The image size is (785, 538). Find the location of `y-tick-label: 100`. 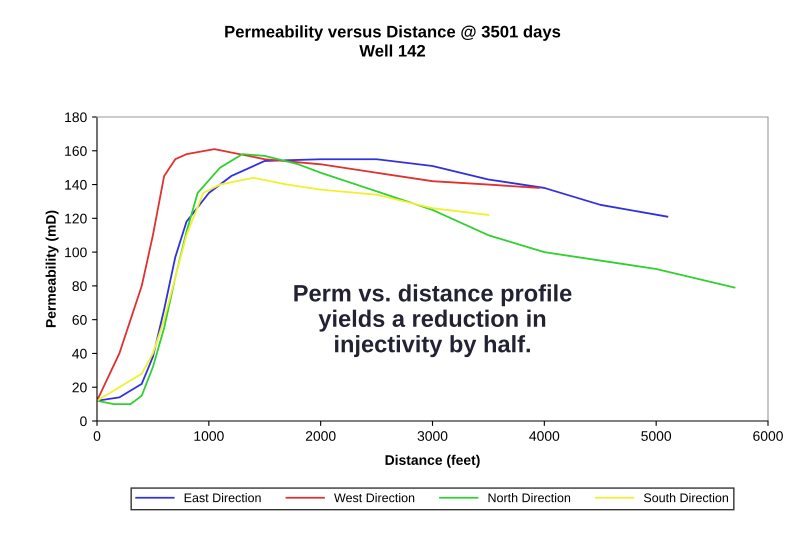

y-tick-label: 100 is located at coordinates (76, 252).